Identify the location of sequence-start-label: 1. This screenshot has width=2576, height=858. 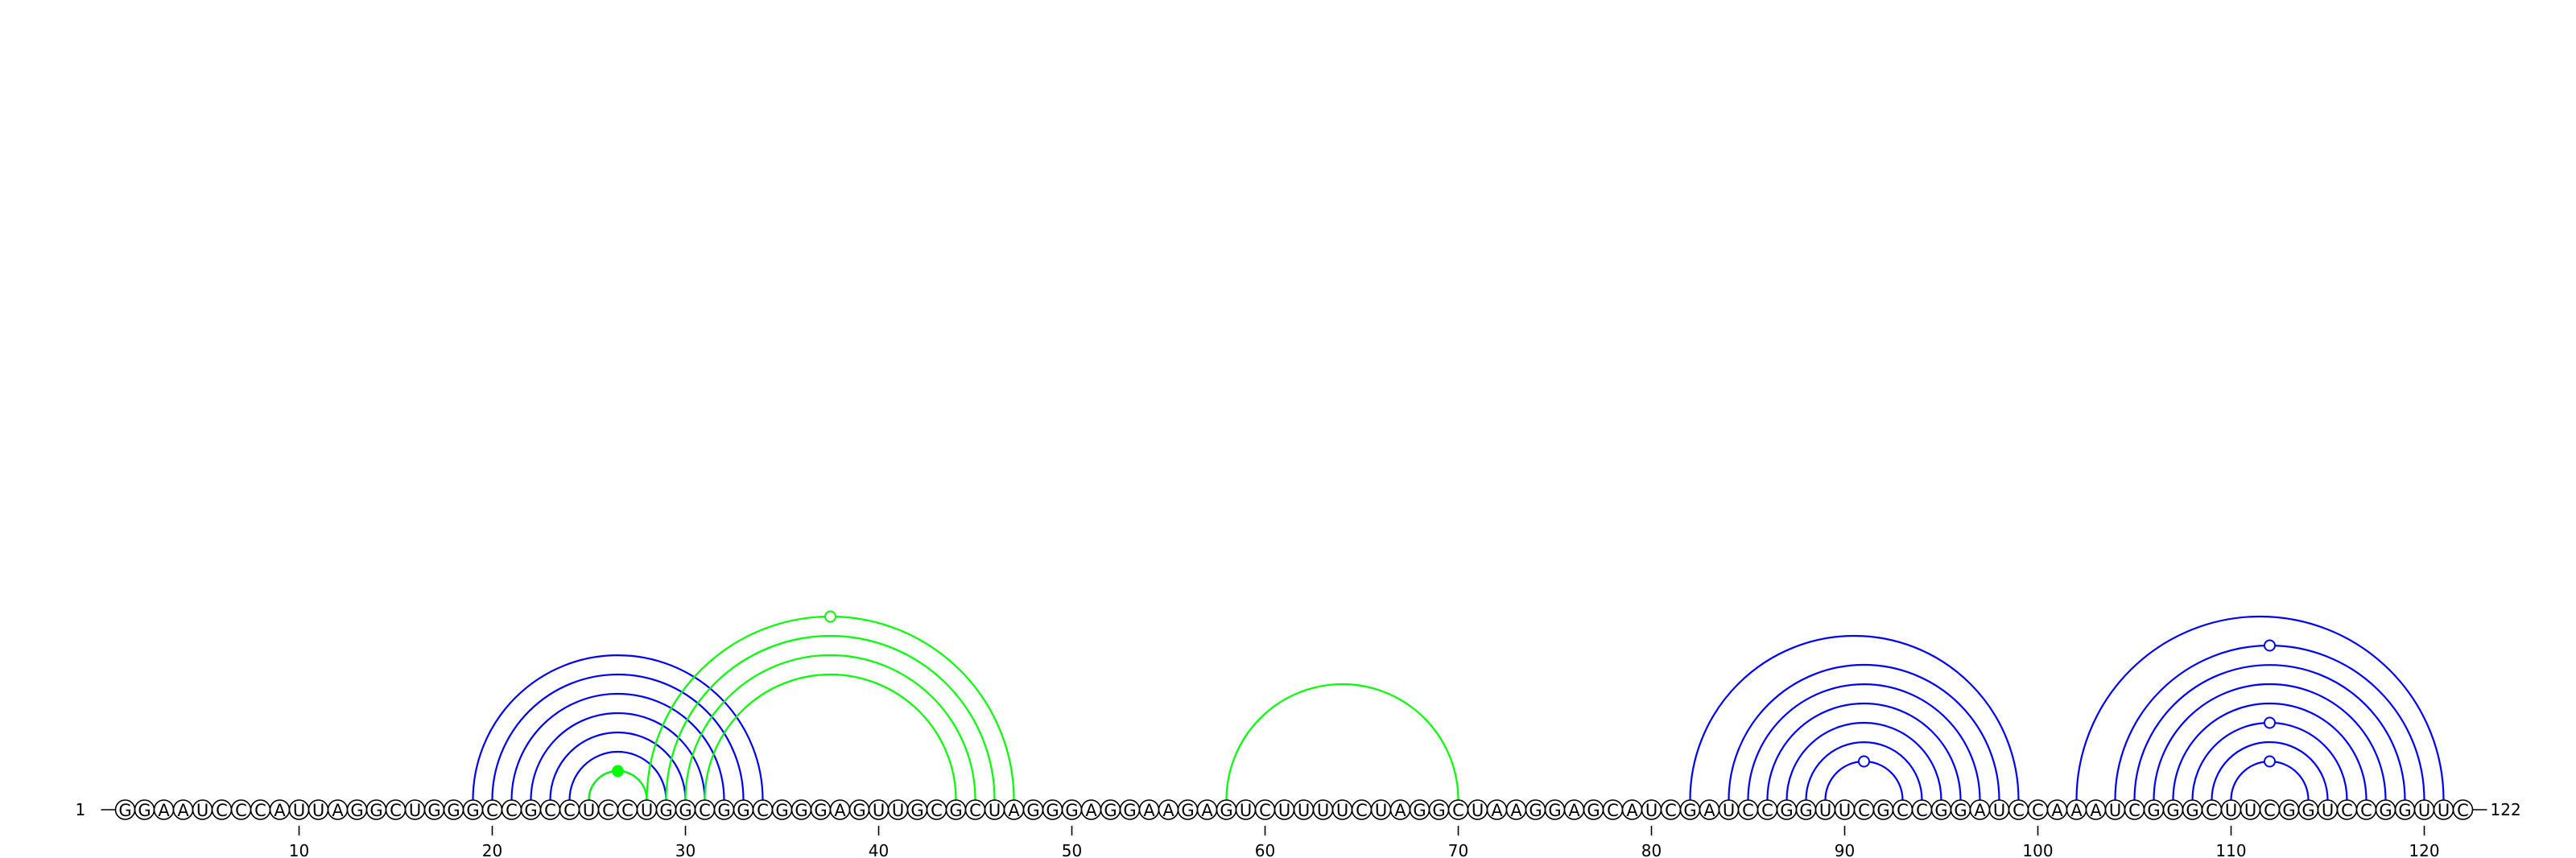
(81, 809).